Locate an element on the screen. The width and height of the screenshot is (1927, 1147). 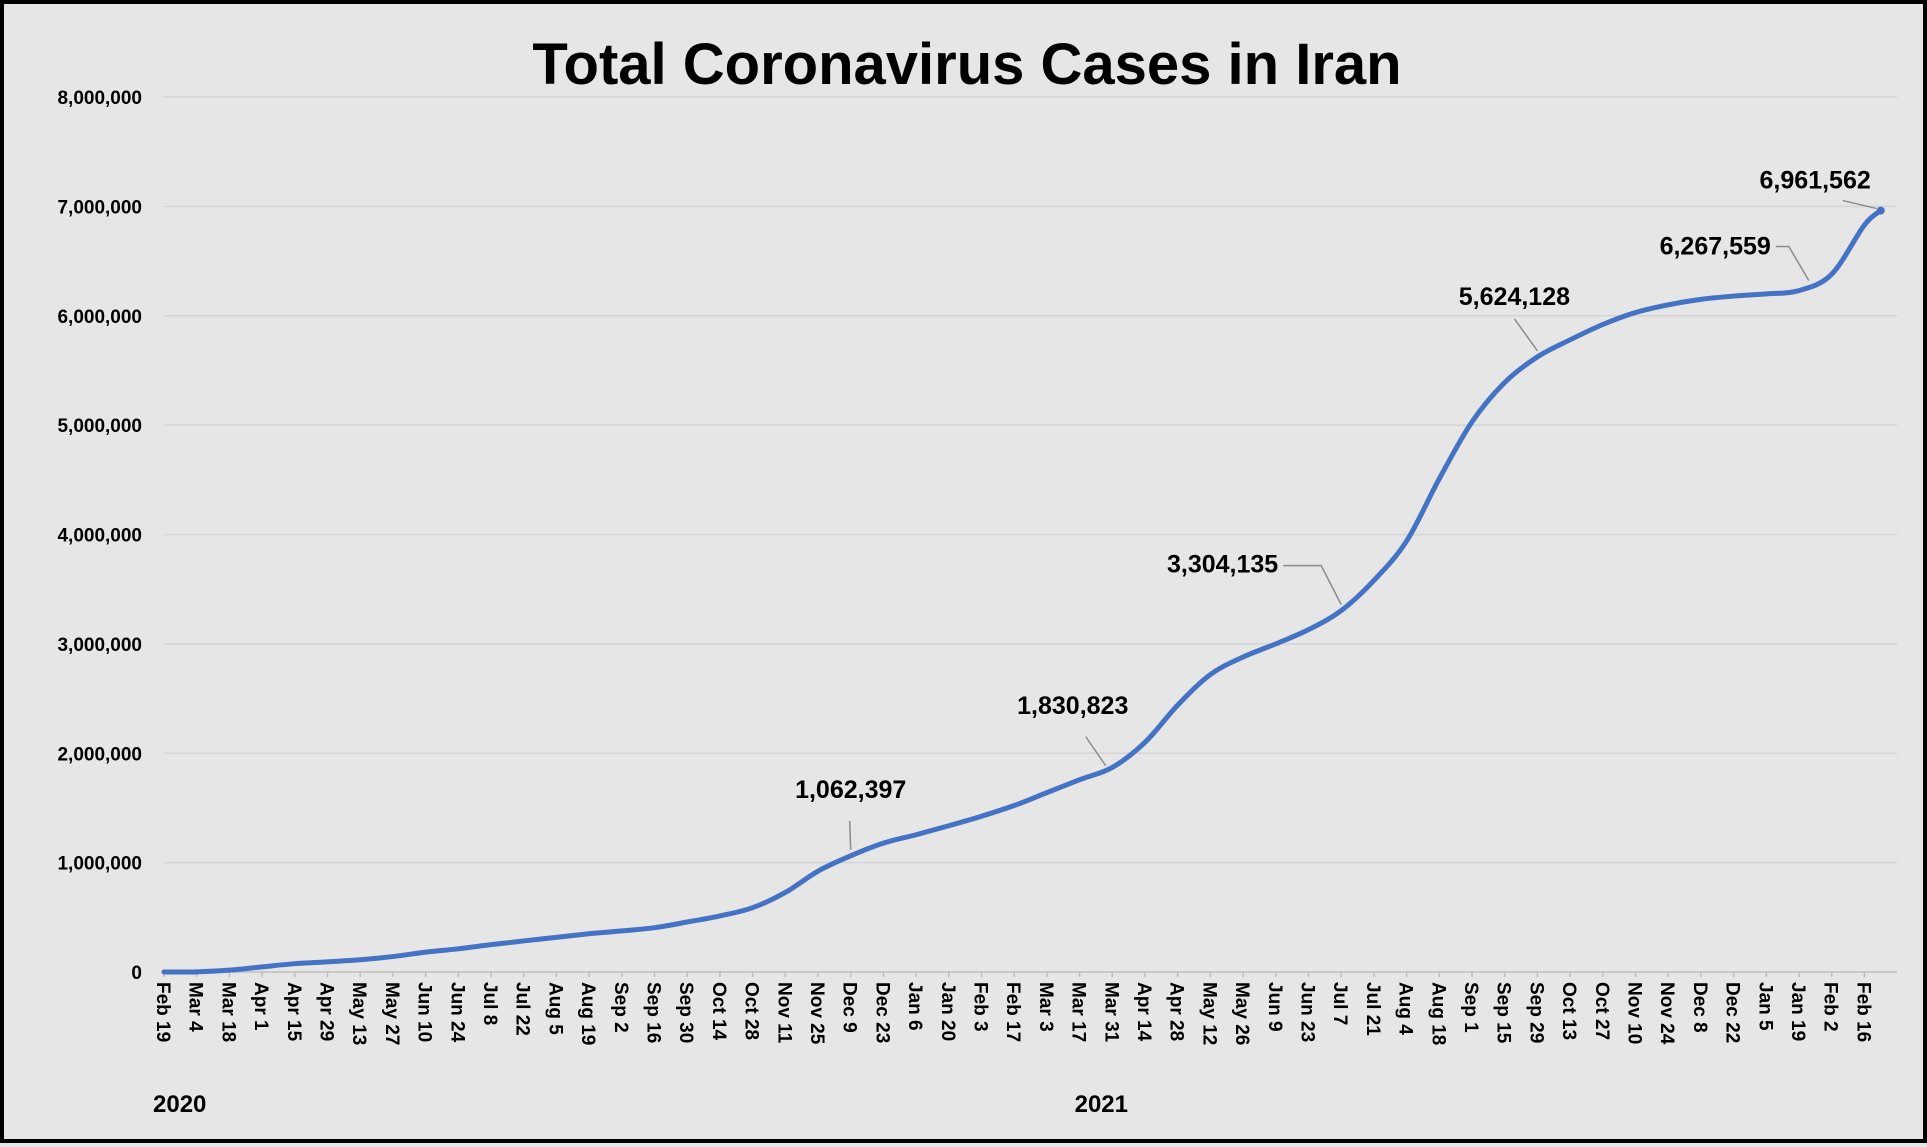
x-tick-label: Jul 7 is located at coordinates (1339, 1003).